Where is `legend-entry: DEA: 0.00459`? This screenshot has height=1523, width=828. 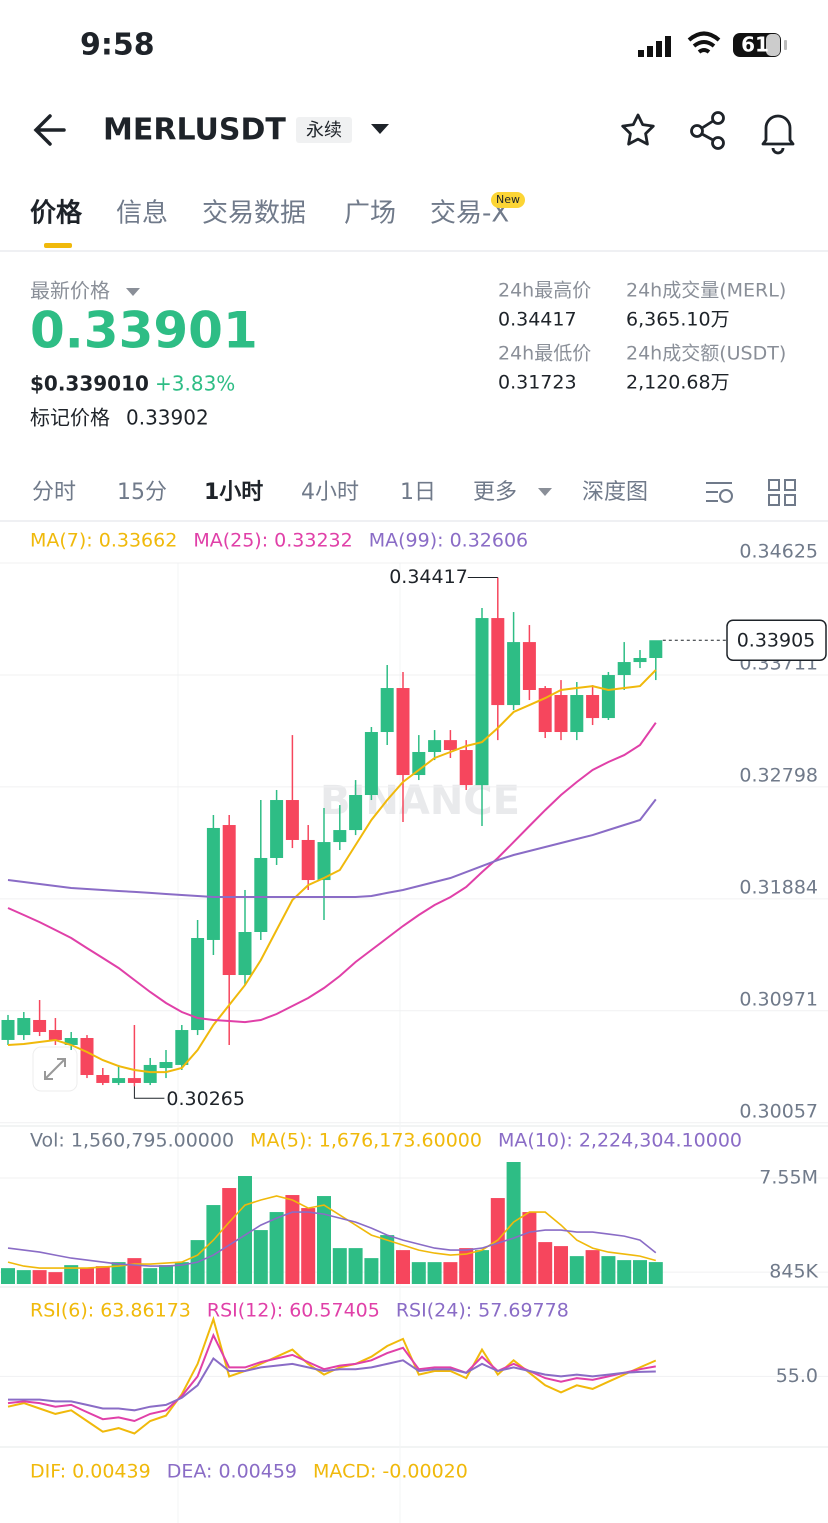 legend-entry: DEA: 0.00459 is located at coordinates (232, 1472).